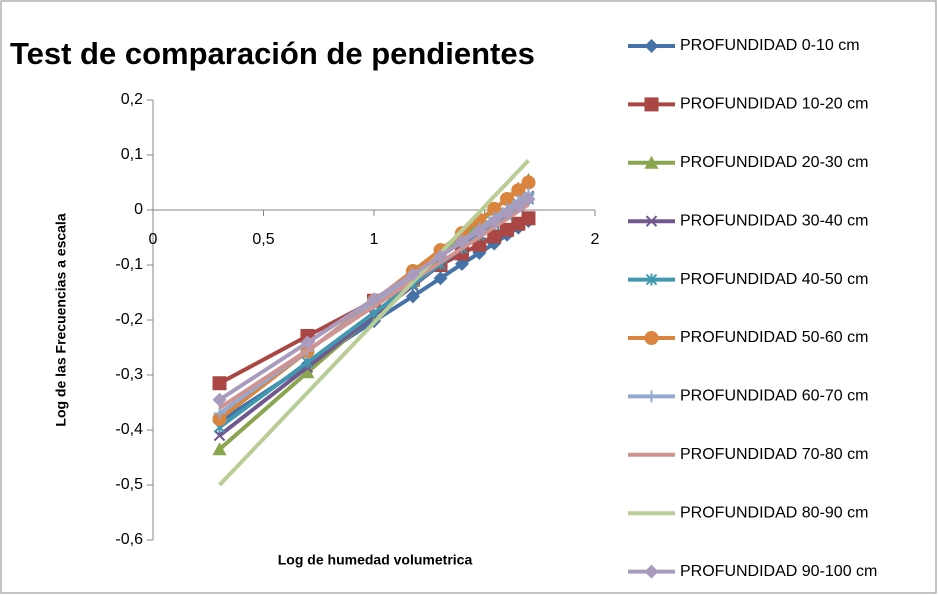 The image size is (938, 595). Describe the element at coordinates (138, 209) in the screenshot. I see `y-tick-label: 0` at that location.